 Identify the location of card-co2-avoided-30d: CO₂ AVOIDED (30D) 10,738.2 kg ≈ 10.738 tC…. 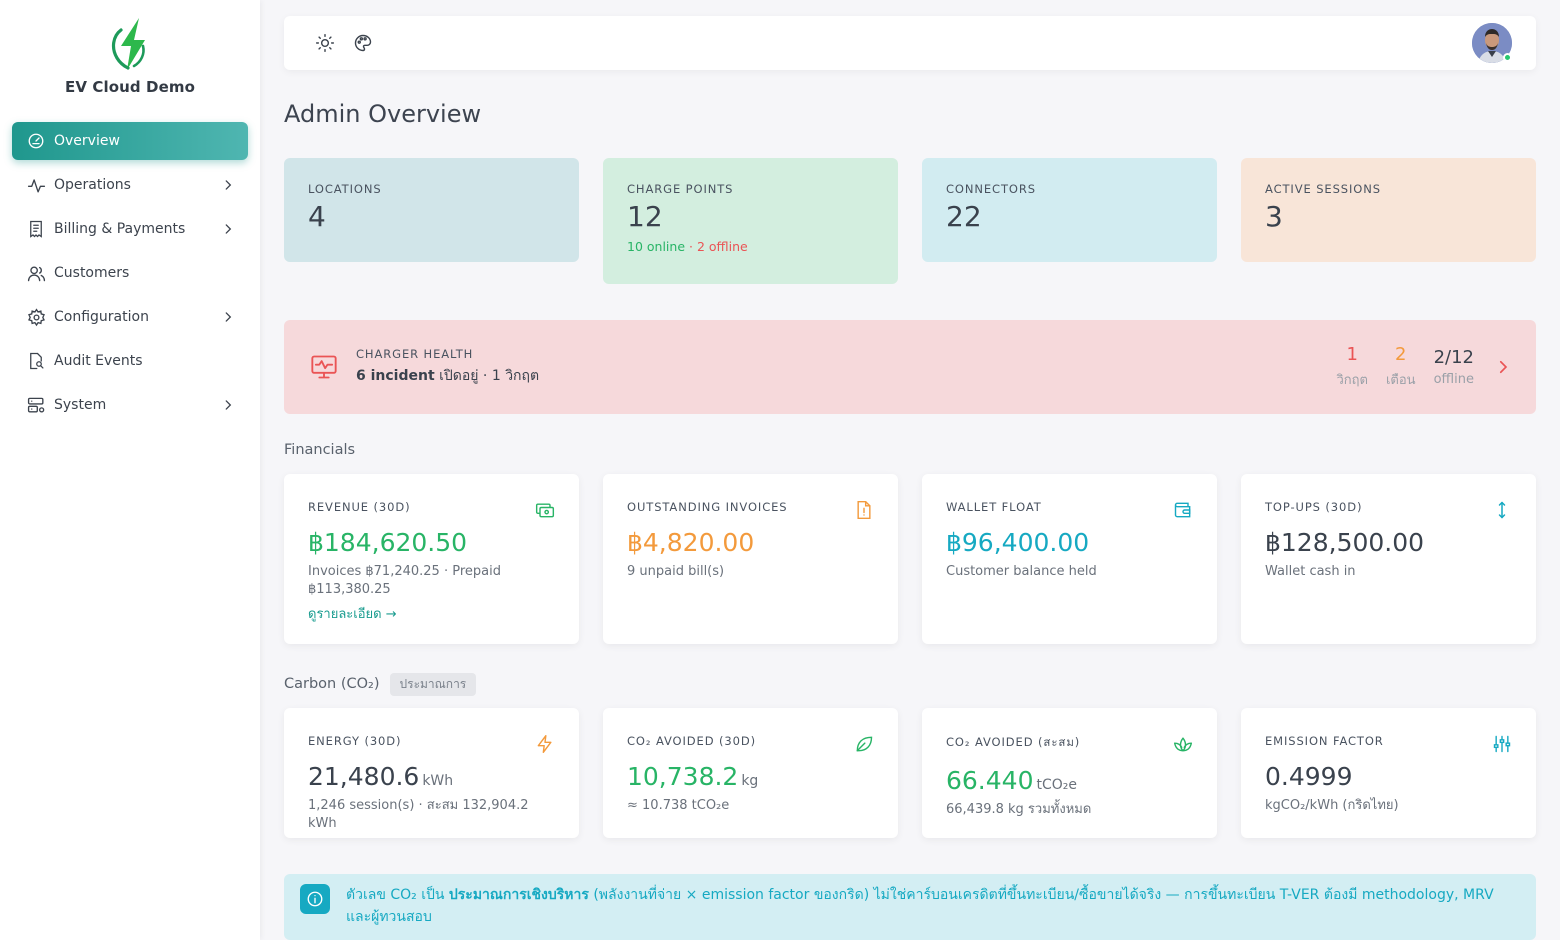
(750, 773).